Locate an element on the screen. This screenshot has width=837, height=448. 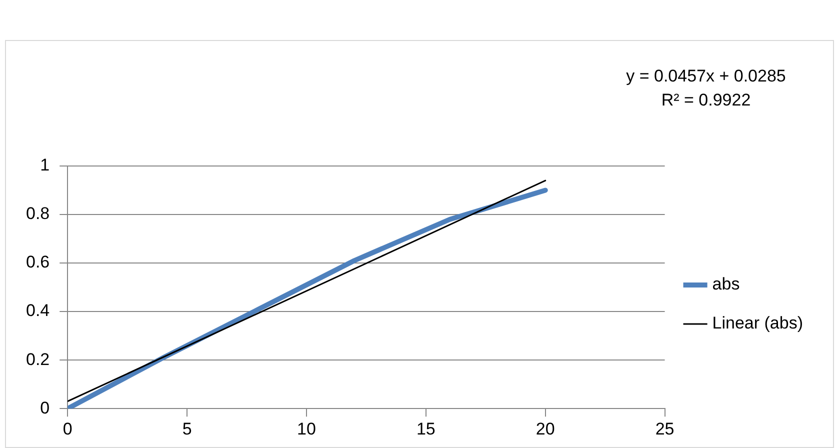
y-tick-label: 1 is located at coordinates (45, 165).